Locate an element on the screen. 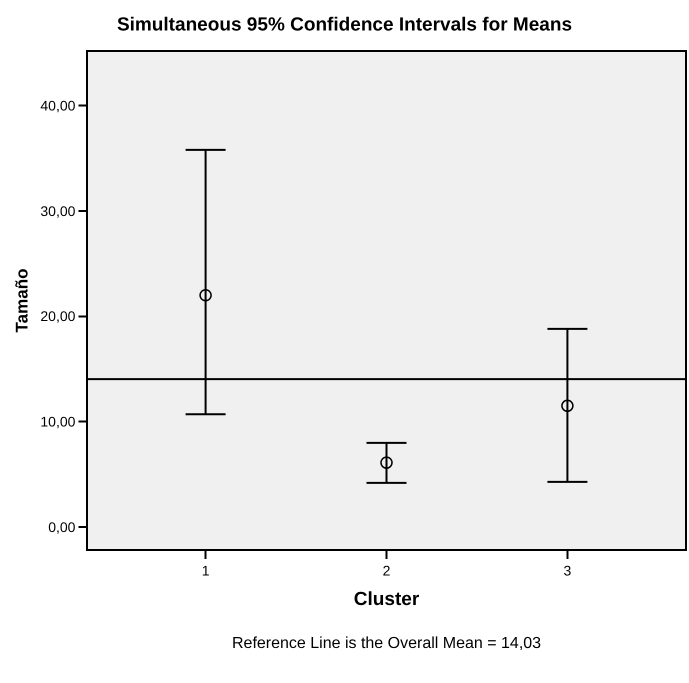 Image resolution: width=689 pixels, height=683 pixels. y-tick-label: 10,00 is located at coordinates (58, 421).